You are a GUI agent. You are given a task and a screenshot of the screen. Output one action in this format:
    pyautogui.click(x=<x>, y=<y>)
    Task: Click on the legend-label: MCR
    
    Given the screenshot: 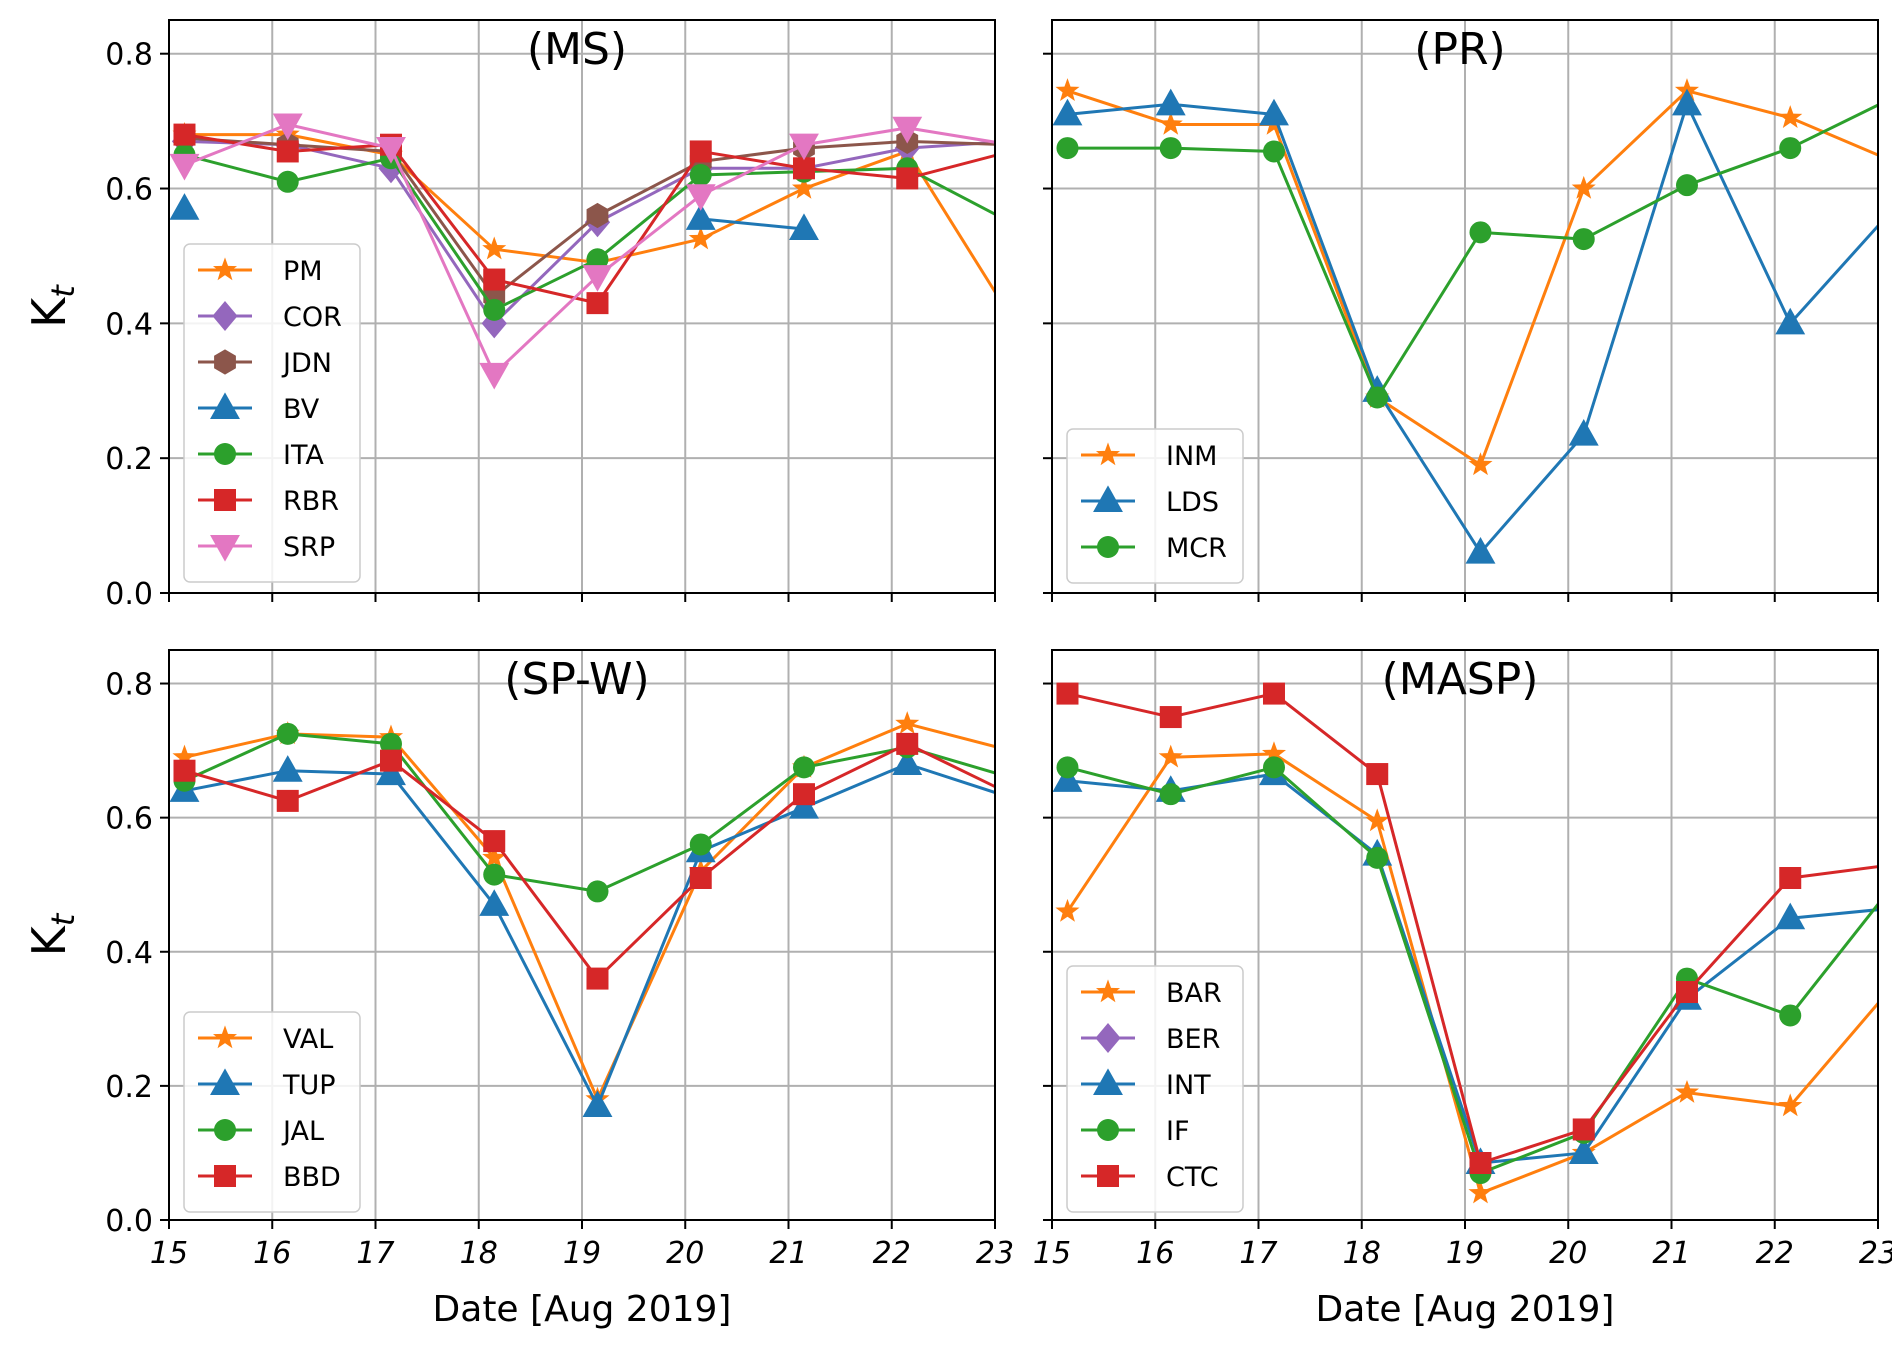 What is the action you would take?
    pyautogui.click(x=1196, y=548)
    